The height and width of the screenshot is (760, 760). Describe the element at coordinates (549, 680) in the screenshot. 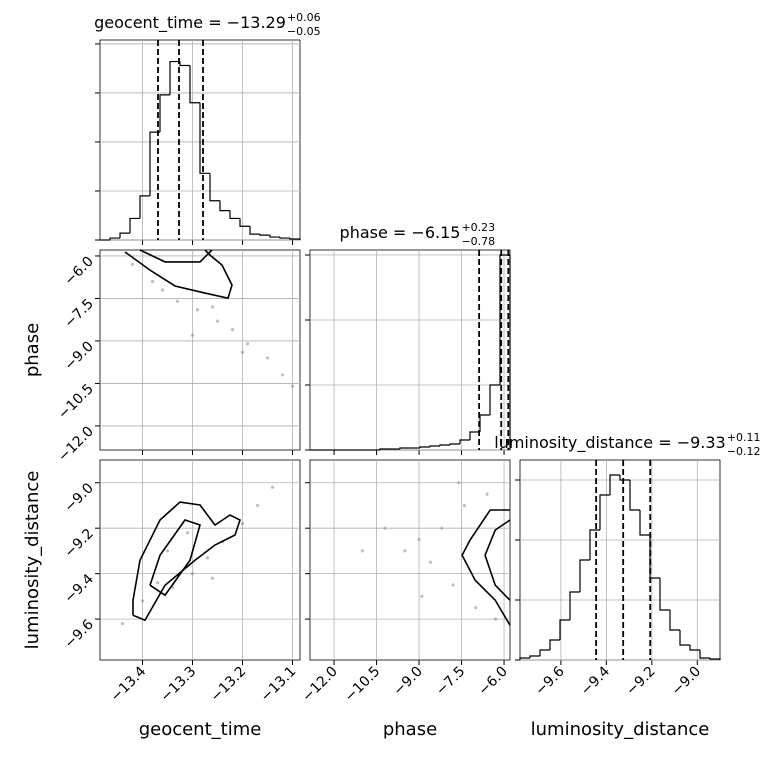

I see `x-tick-label: −9.6` at that location.